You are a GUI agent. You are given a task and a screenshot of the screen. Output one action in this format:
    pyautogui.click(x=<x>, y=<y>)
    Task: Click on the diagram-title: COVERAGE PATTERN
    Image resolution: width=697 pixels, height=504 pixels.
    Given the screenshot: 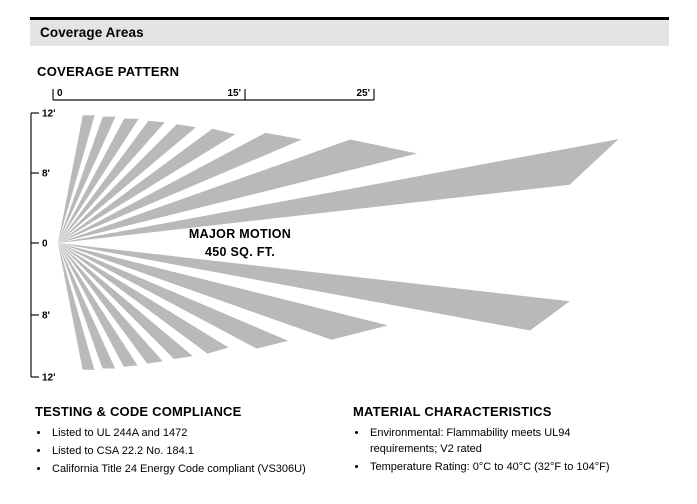 What is the action you would take?
    pyautogui.click(x=108, y=71)
    